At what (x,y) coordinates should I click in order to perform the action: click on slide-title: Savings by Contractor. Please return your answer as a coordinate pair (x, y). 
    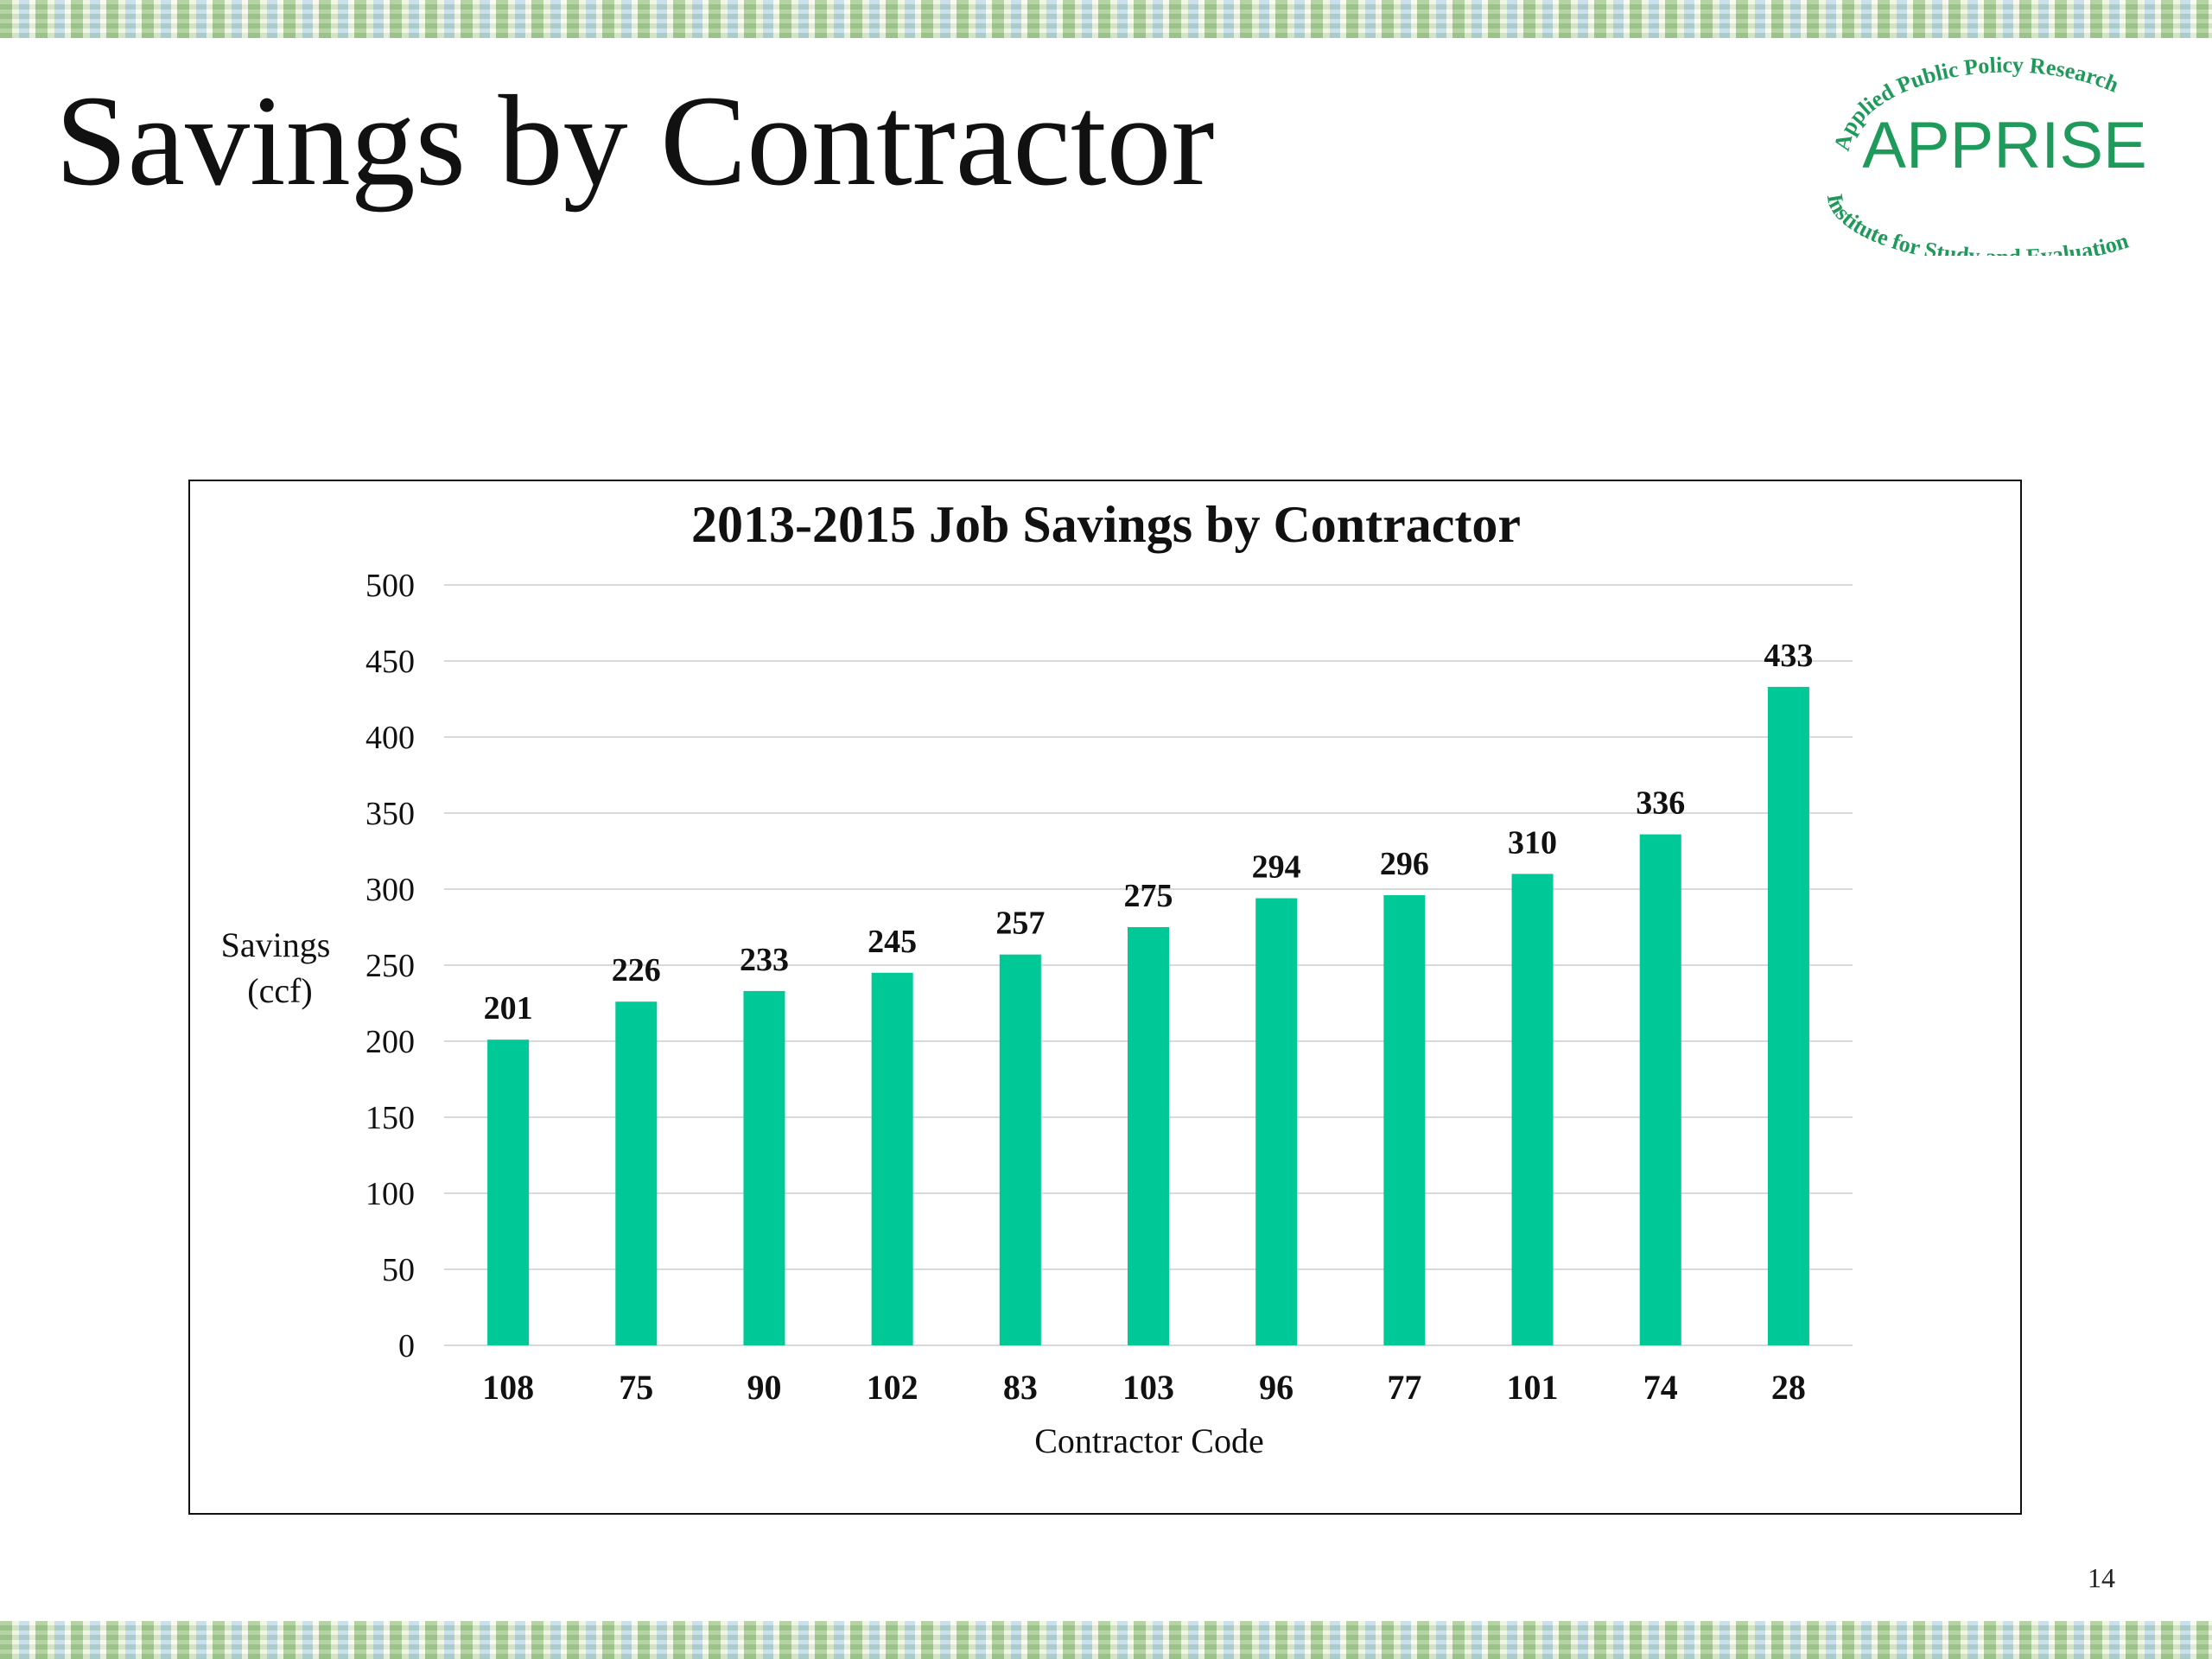
    Looking at the image, I should click on (635, 141).